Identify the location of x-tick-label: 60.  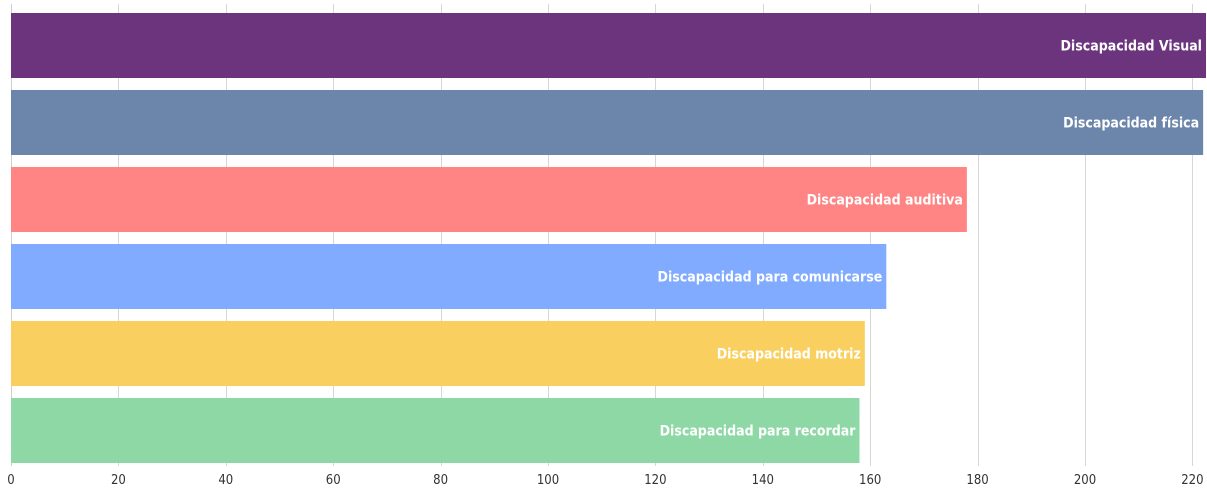
(333, 480).